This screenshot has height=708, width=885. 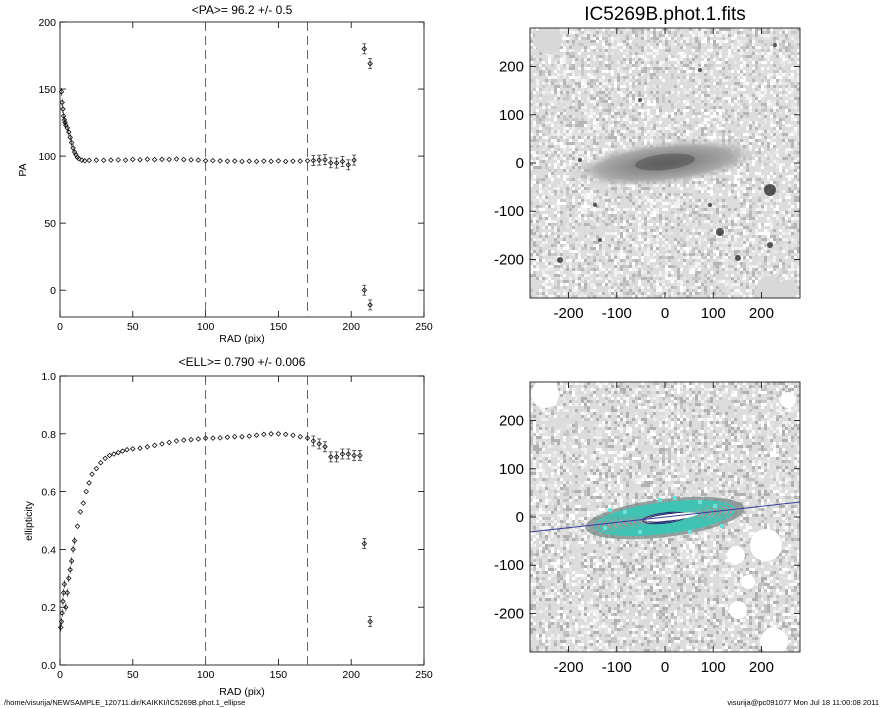 What do you see at coordinates (511, 67) in the screenshot?
I see `img1-y-tick-label: 200` at bounding box center [511, 67].